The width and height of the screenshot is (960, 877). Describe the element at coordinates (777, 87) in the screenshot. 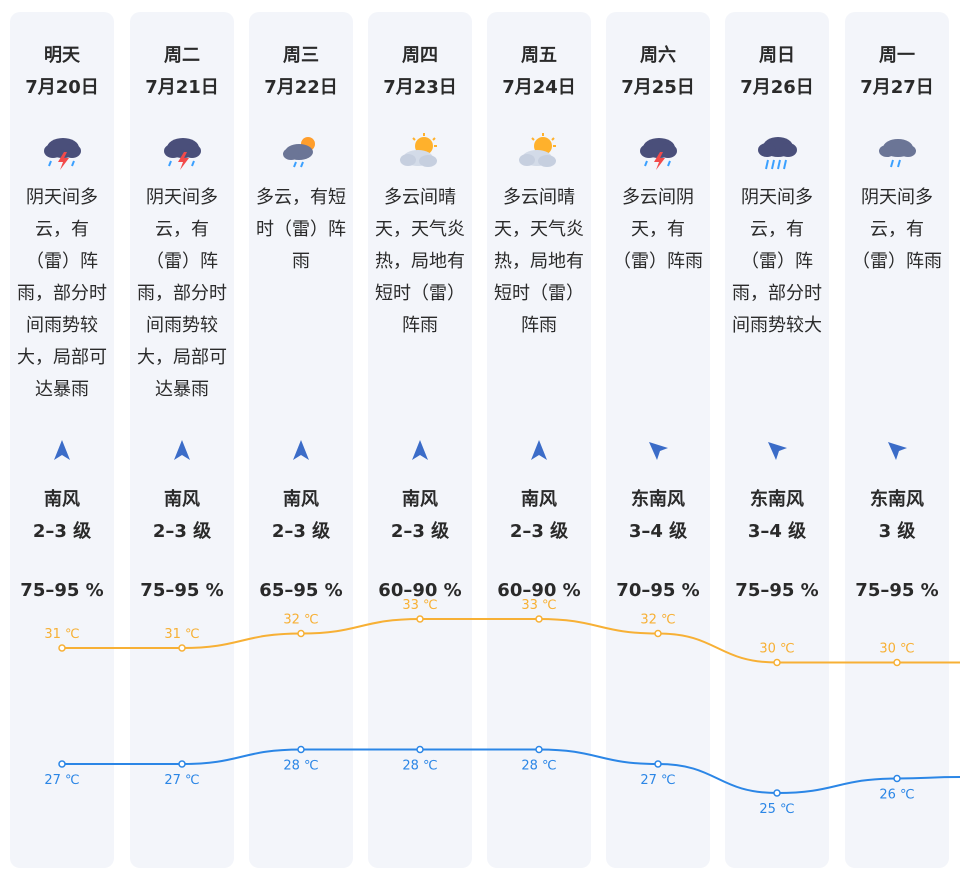

I see `date-label: 7月26日` at that location.